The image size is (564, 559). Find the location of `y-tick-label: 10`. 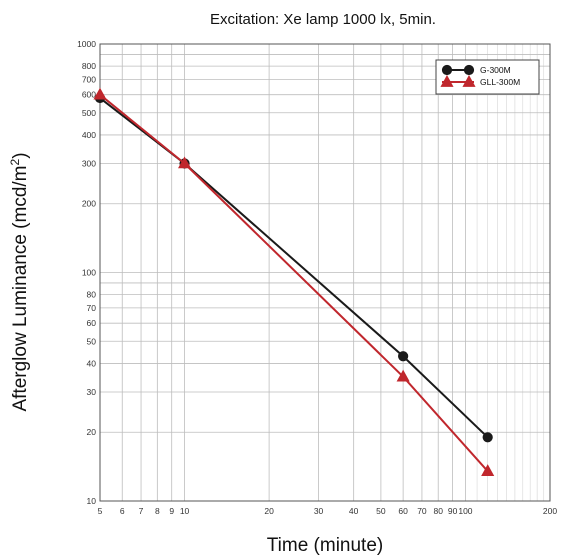

y-tick-label: 10 is located at coordinates (92, 501).